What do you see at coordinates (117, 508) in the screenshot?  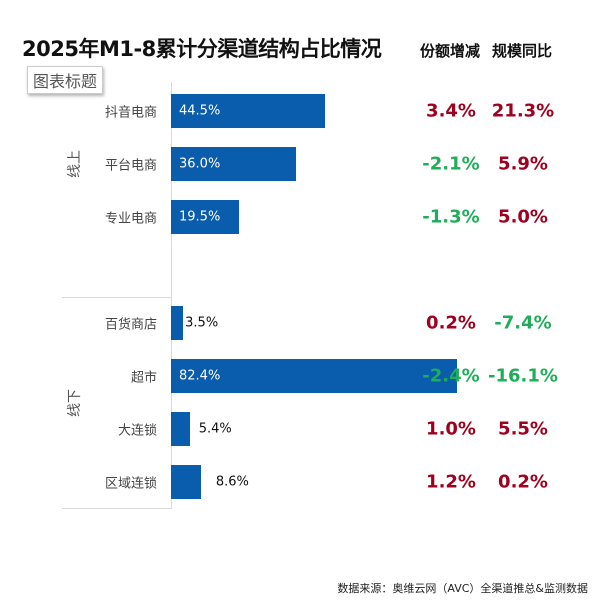 I see `axis-bottom-line` at bounding box center [117, 508].